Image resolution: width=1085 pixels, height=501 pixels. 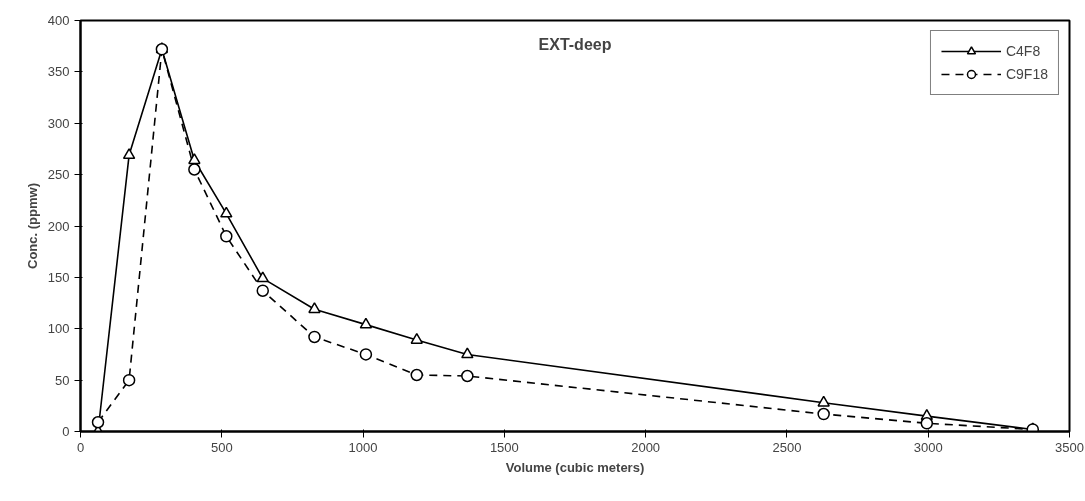 What do you see at coordinates (1026, 74) in the screenshot?
I see `legend-label: C9F18` at bounding box center [1026, 74].